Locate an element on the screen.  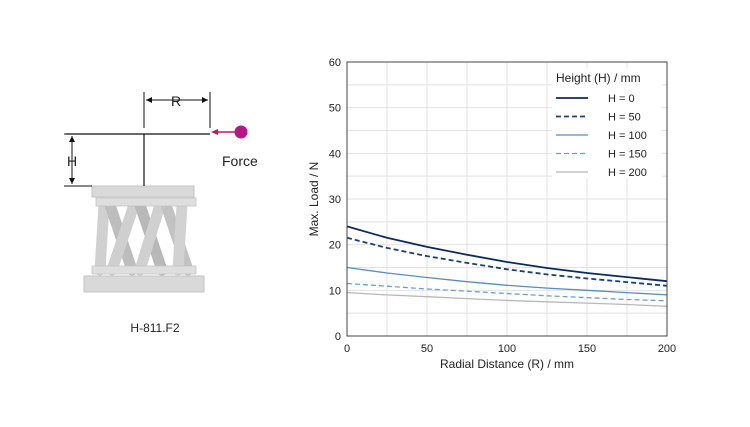
x-tick-label: 150 is located at coordinates (587, 349).